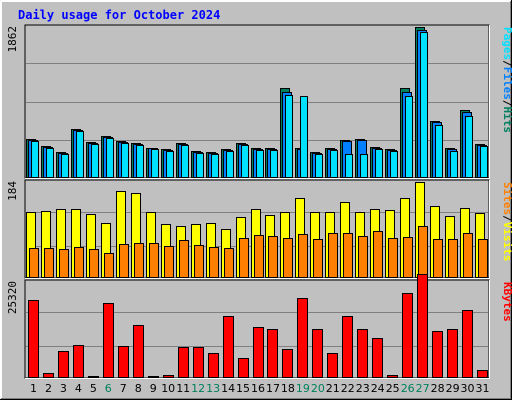 The height and width of the screenshot is (400, 512). What do you see at coordinates (348, 388) in the screenshot?
I see `x-tick-label: 22` at bounding box center [348, 388].